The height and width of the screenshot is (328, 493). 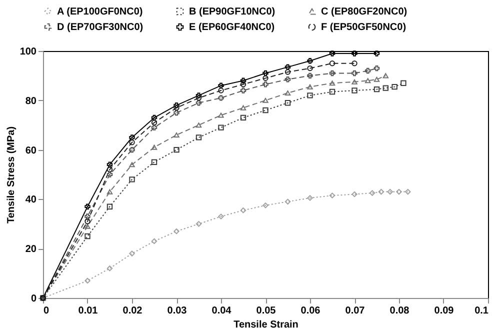 What do you see at coordinates (266, 324) in the screenshot?
I see `x-axis-title: Tensile Strain` at bounding box center [266, 324].